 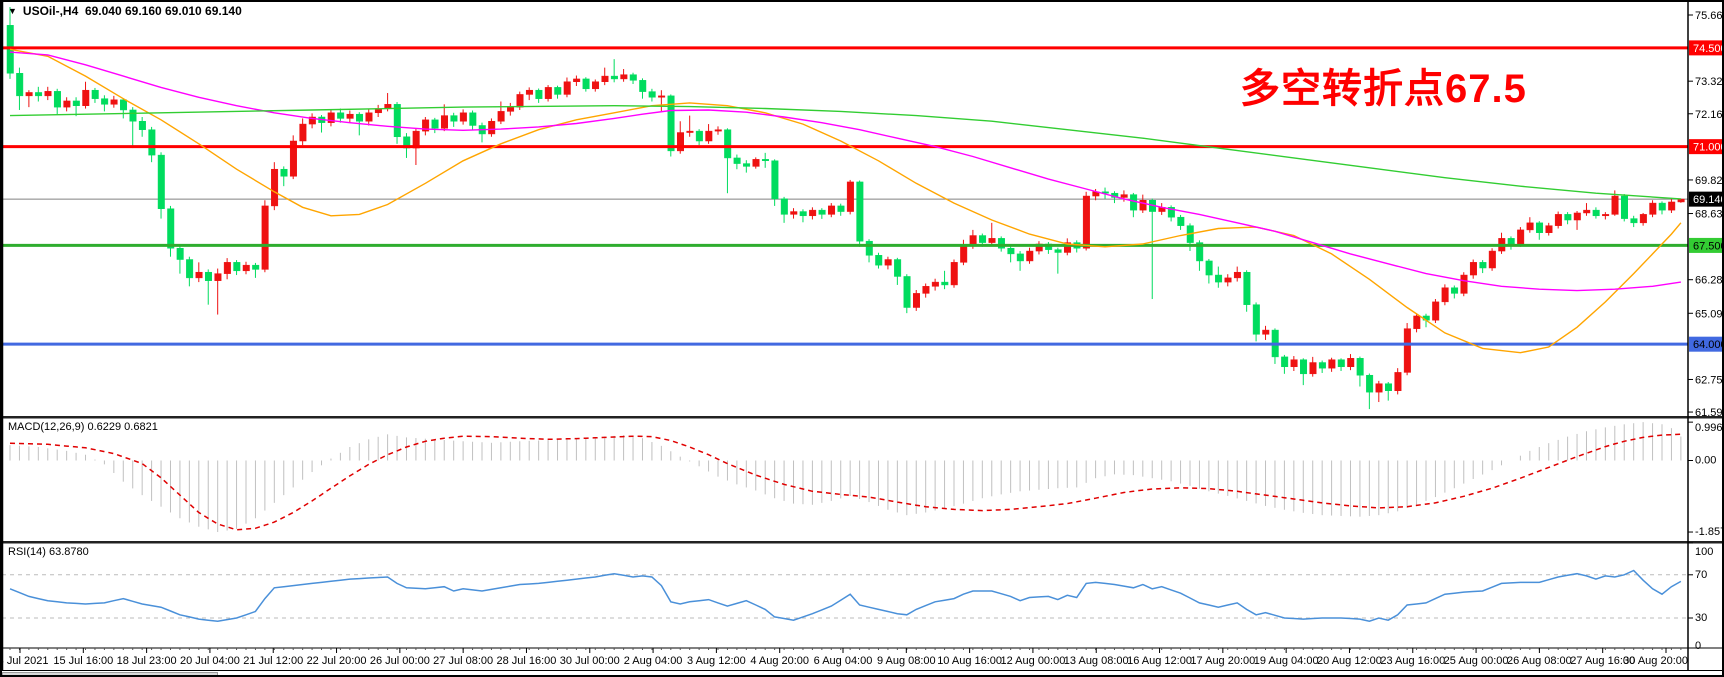 I want to click on time-tick-label: 21 Jul 12:00, so click(x=273, y=661).